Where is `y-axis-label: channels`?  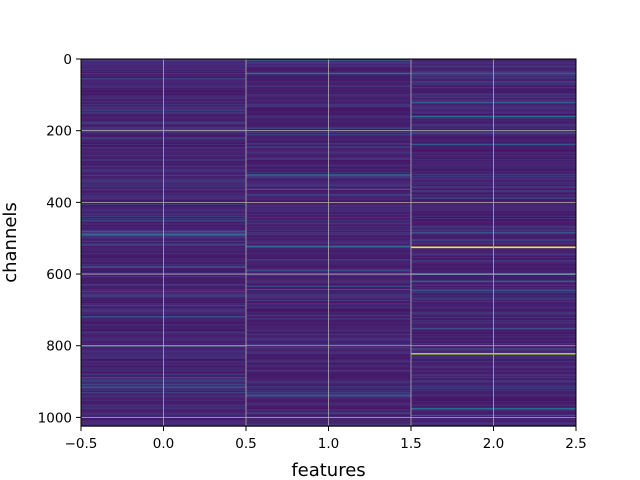 y-axis-label: channels is located at coordinates (10, 242).